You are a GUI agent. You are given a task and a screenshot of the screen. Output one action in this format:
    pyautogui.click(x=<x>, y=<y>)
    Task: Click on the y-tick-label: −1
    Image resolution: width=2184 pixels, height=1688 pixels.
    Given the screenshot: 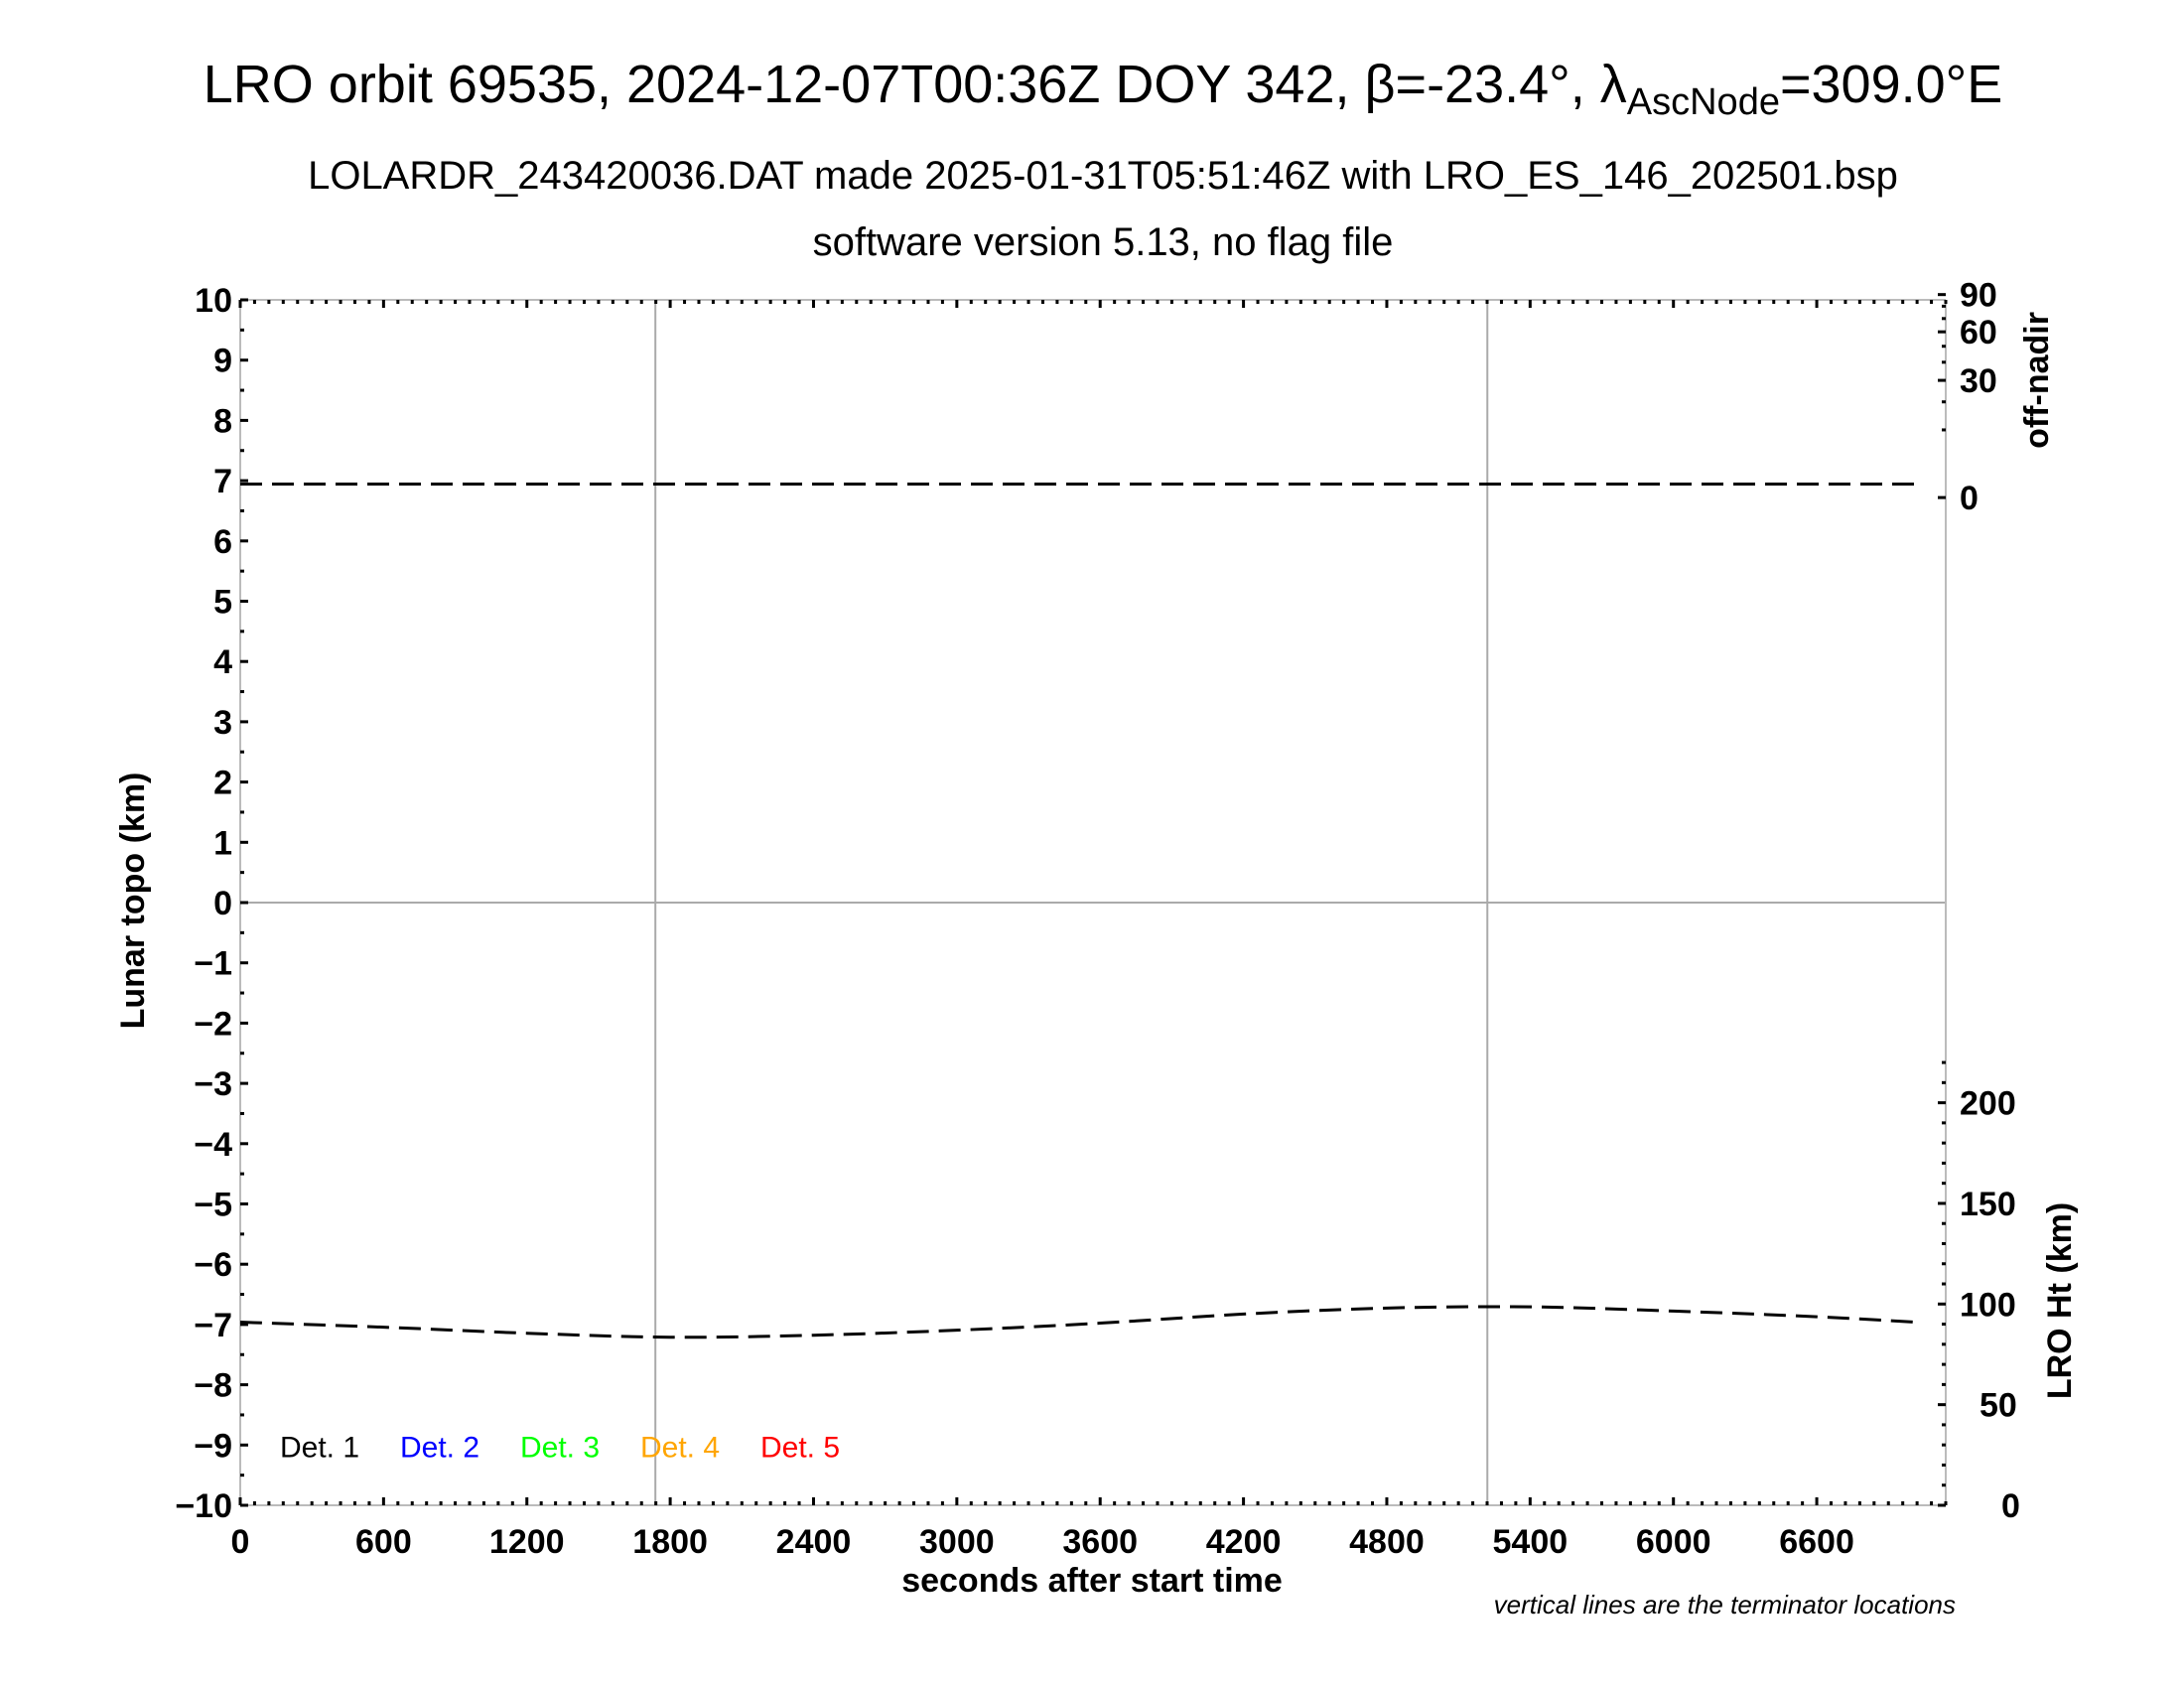 What is the action you would take?
    pyautogui.click(x=213, y=964)
    